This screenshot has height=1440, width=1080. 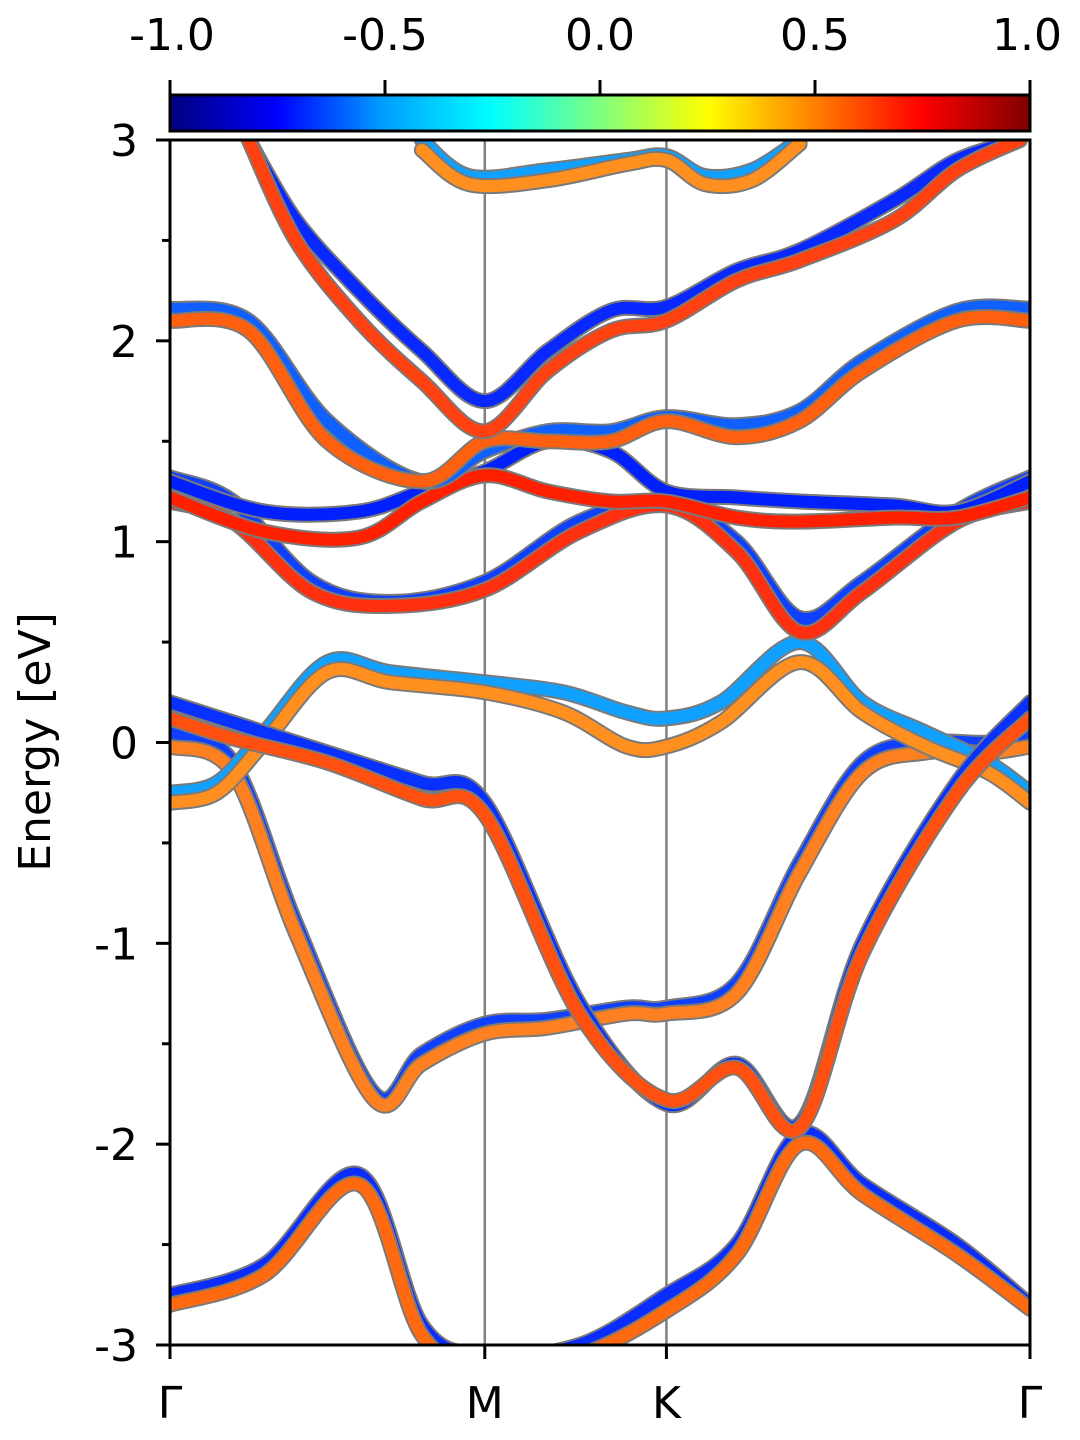 What do you see at coordinates (600, 113) in the screenshot?
I see `colorbar-strip` at bounding box center [600, 113].